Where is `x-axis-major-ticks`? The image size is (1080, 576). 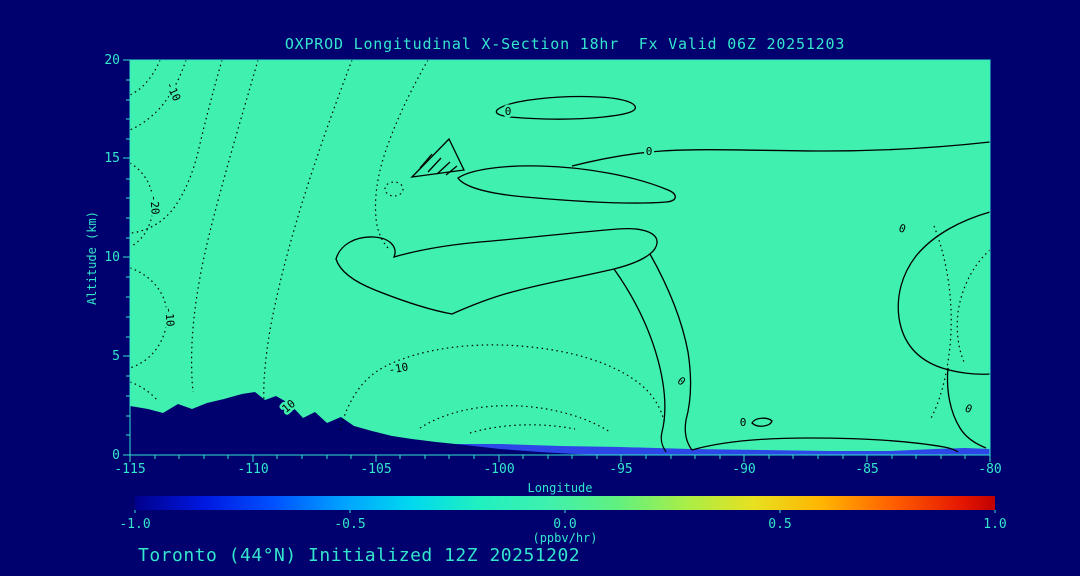 x-axis-major-ticks is located at coordinates (560, 458).